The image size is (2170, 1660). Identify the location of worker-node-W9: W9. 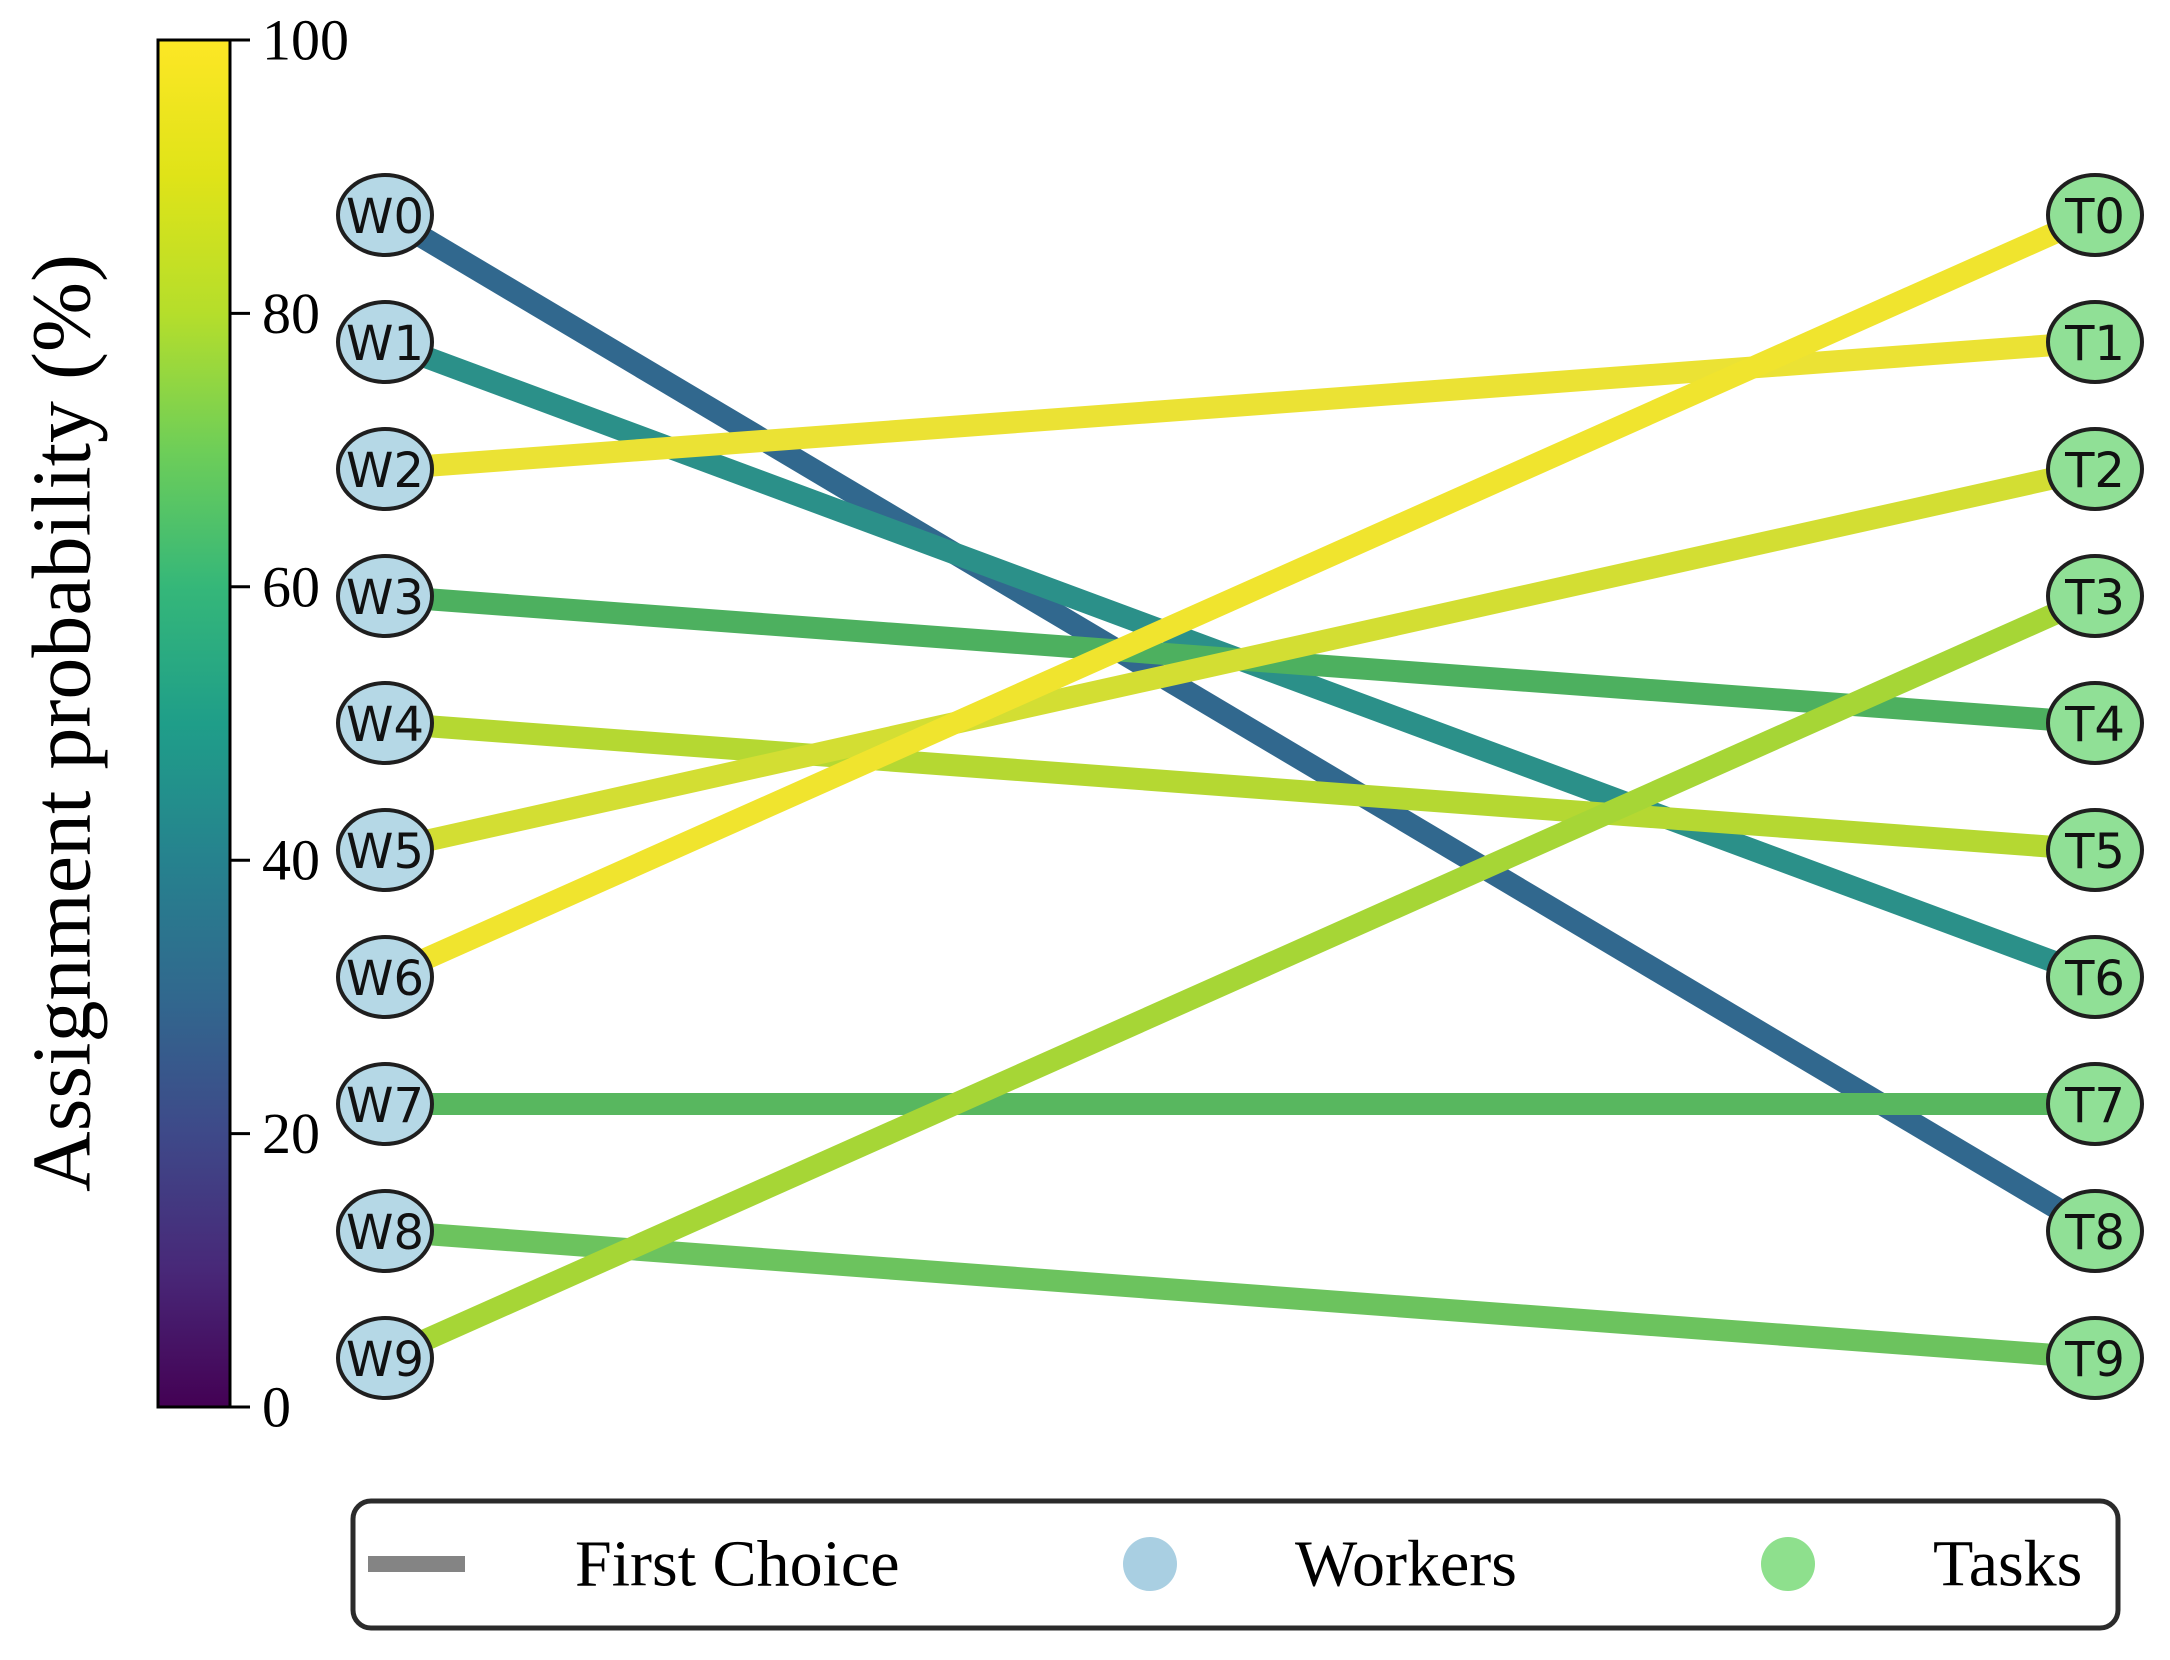
(385, 1358).